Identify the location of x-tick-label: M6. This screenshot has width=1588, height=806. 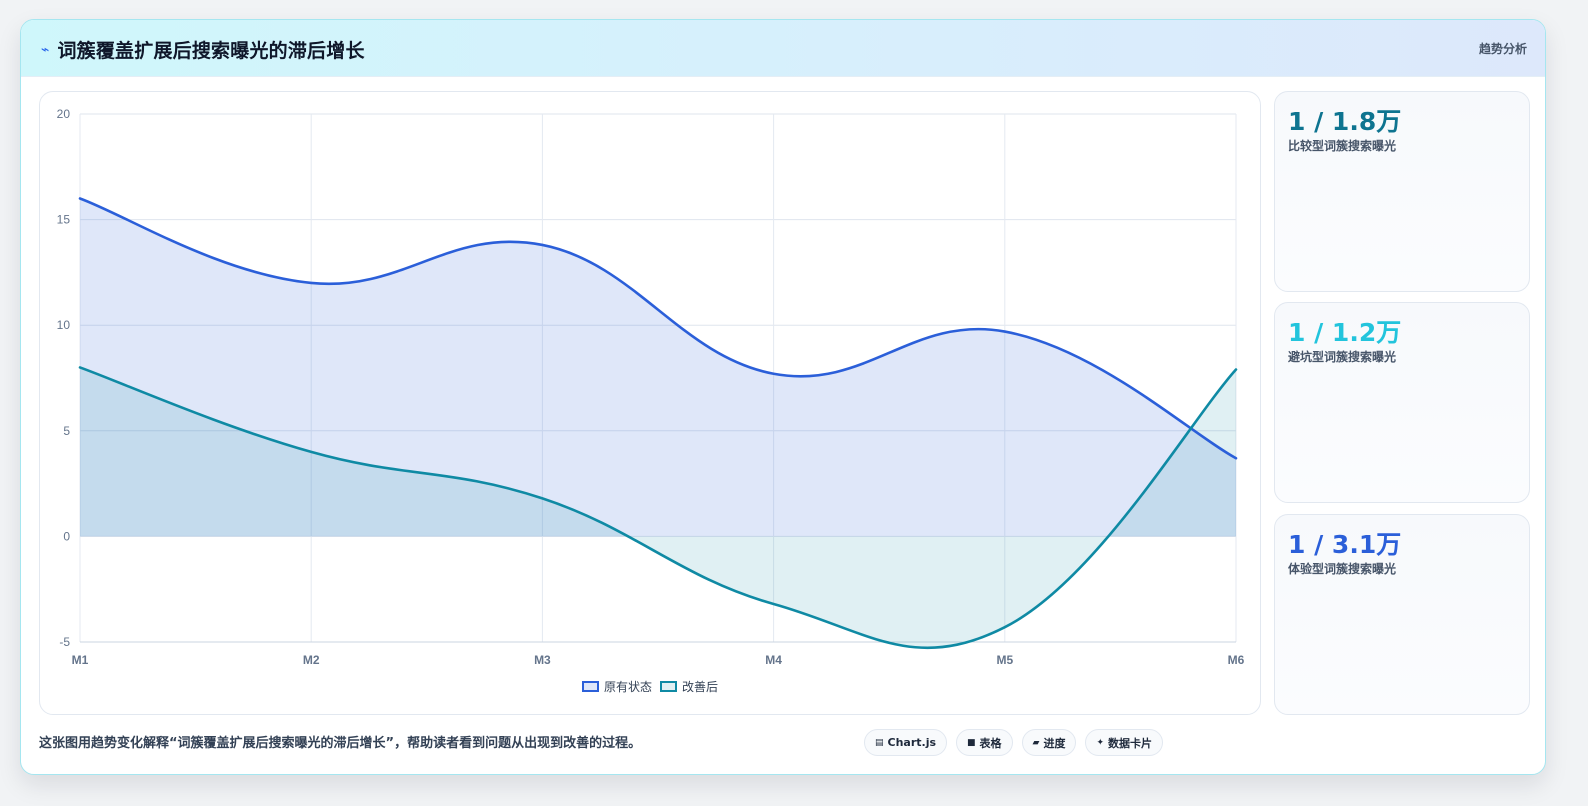
(1236, 660).